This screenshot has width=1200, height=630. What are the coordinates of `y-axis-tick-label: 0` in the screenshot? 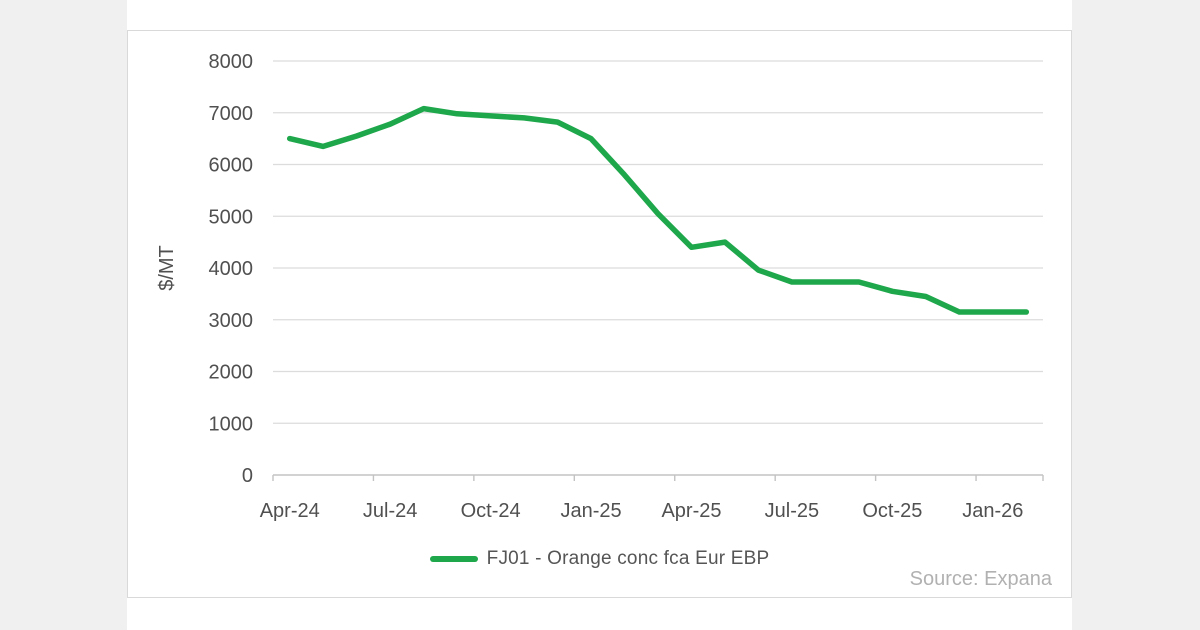 It's located at (247, 476).